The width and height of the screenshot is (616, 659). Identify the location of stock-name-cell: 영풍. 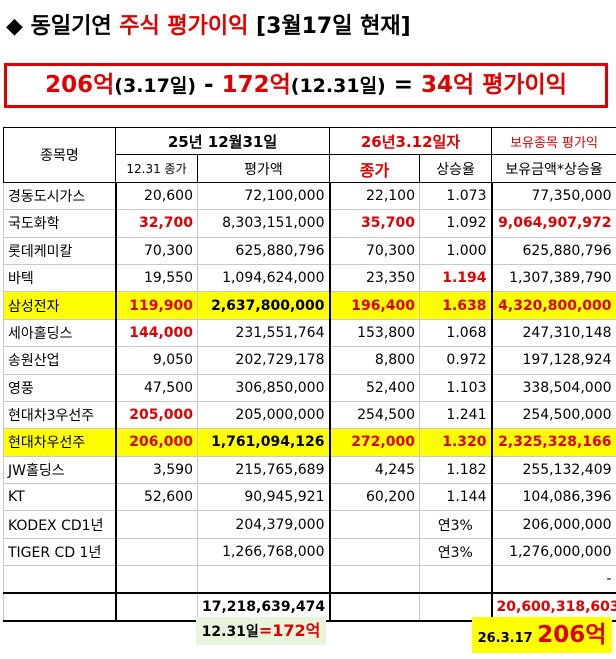
(59, 387).